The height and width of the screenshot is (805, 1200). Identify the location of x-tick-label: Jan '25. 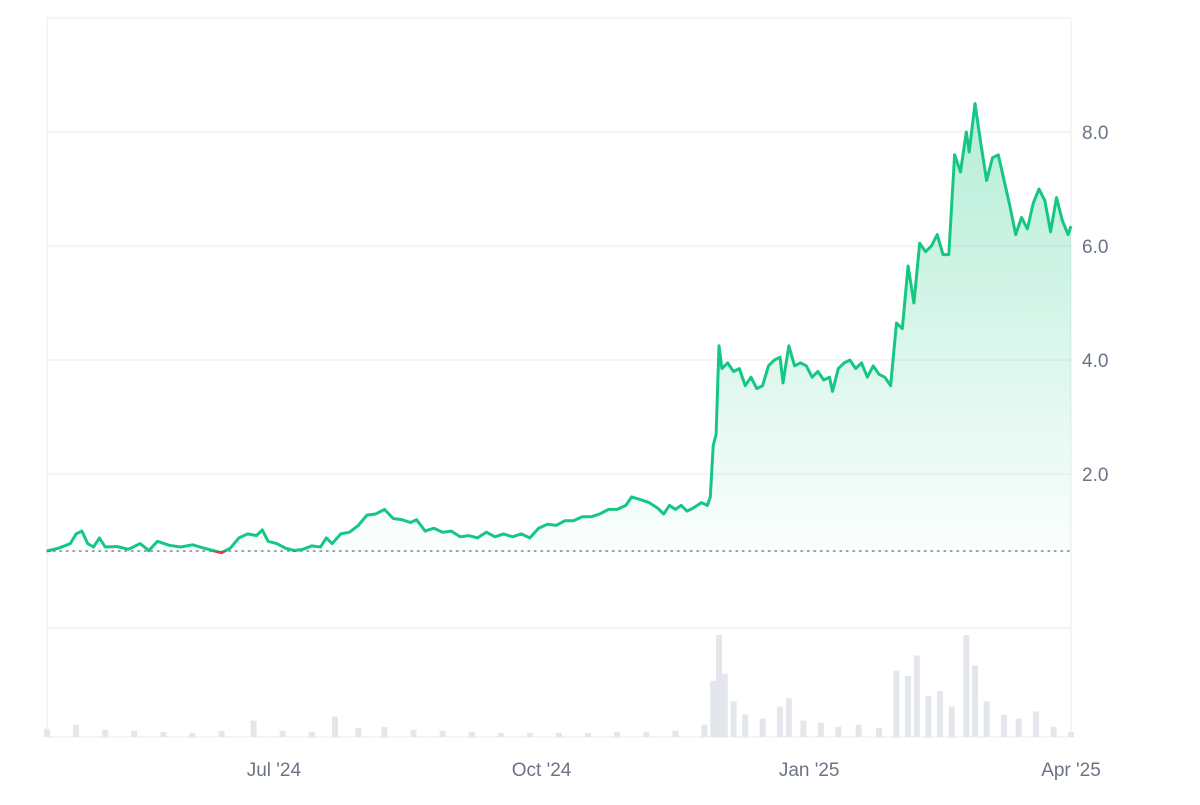
(809, 770).